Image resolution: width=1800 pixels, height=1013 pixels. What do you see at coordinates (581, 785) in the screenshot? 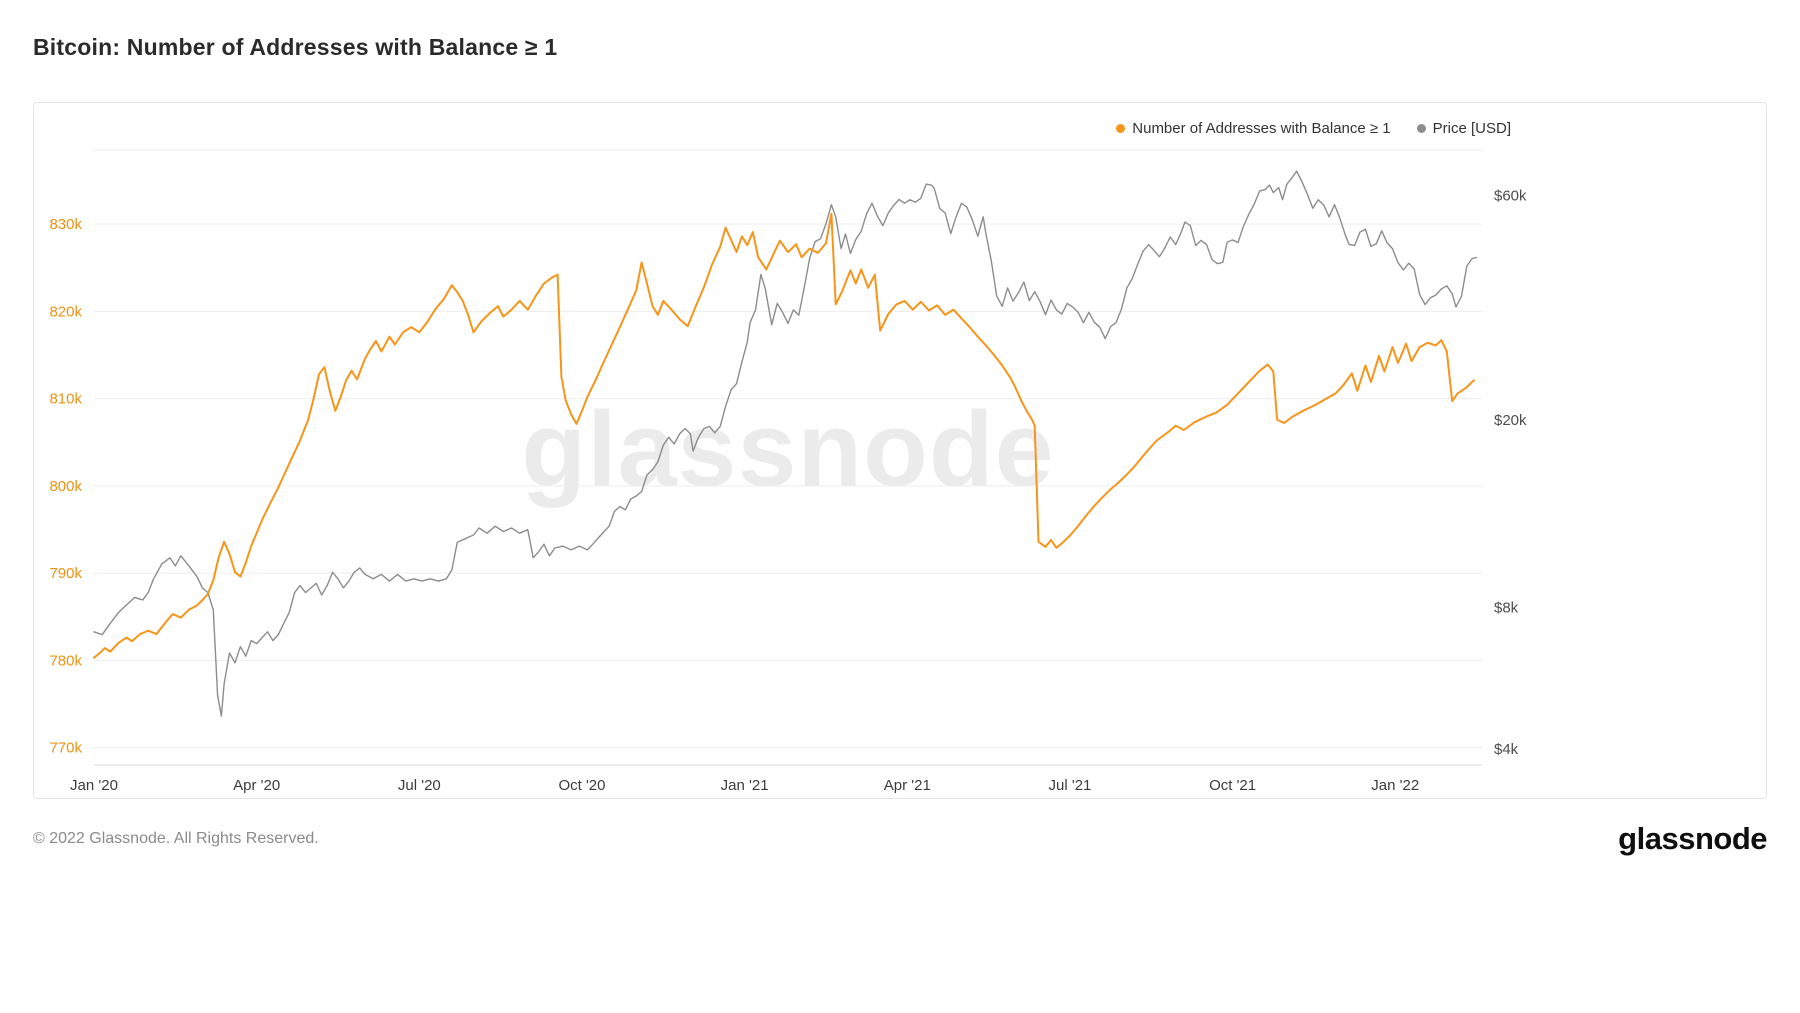
I see `svg-text: Oct '20` at bounding box center [581, 785].